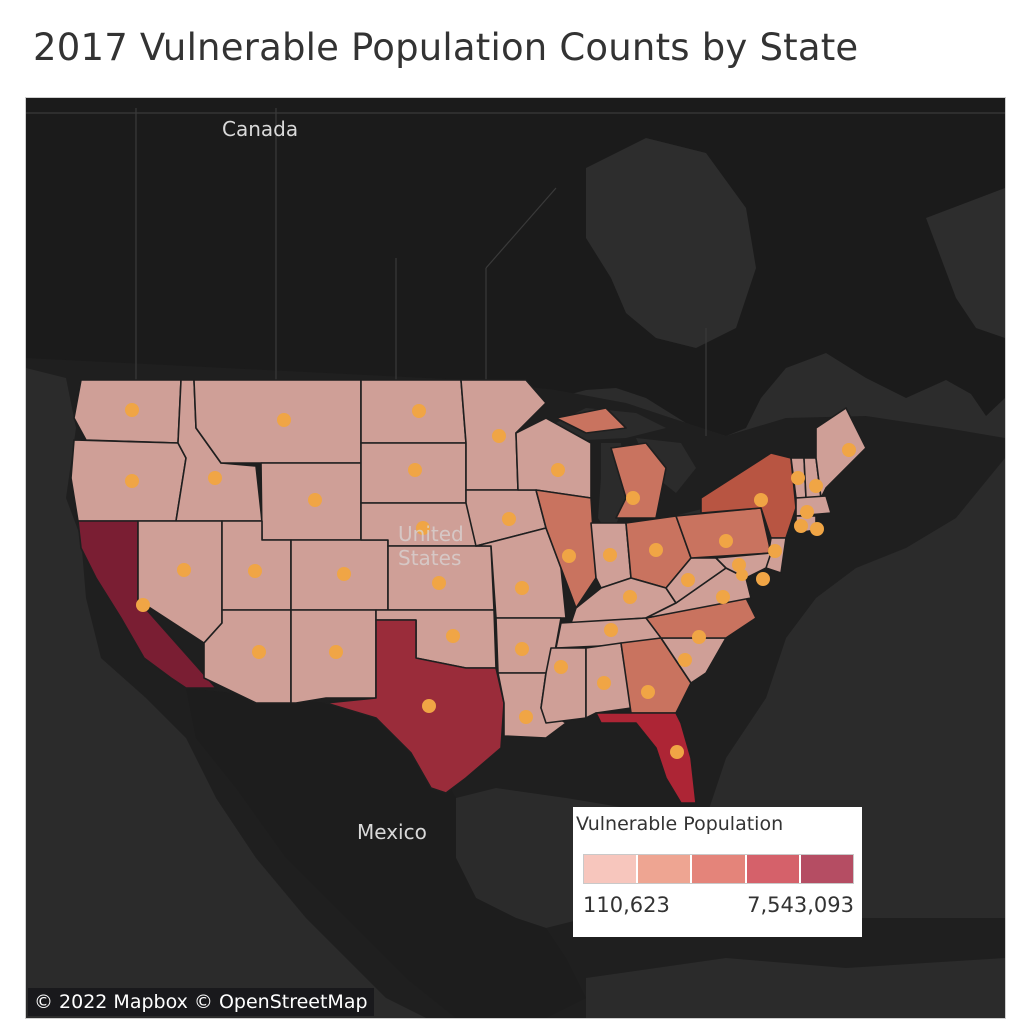 The height and width of the screenshot is (1028, 1018). I want to click on marker-new-york, so click(761, 500).